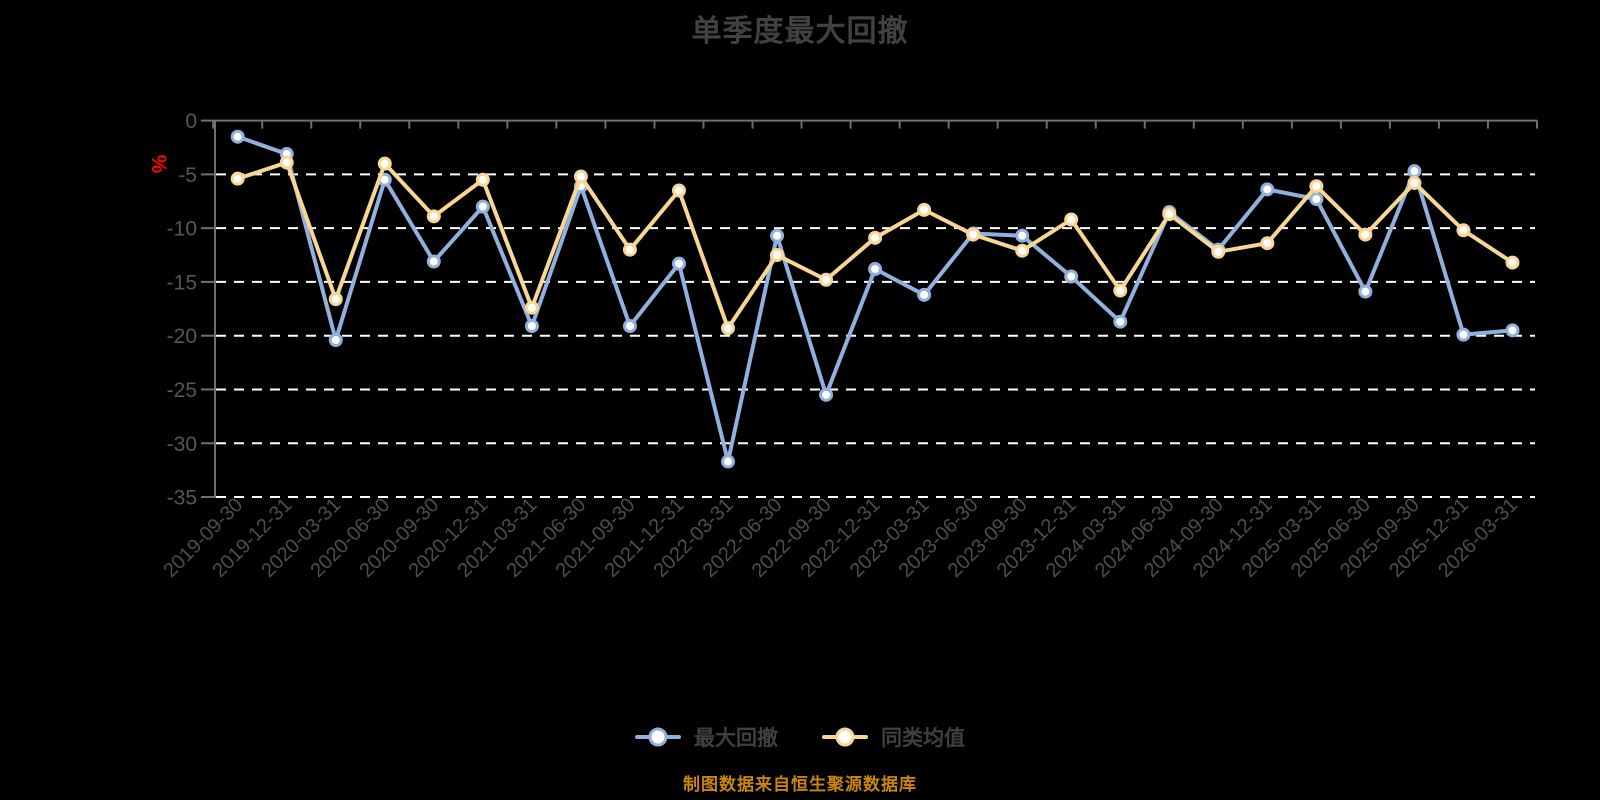 The image size is (1600, 800). What do you see at coordinates (800, 784) in the screenshot?
I see `data-source-note: 制图数据来自恒生聚源数据库` at bounding box center [800, 784].